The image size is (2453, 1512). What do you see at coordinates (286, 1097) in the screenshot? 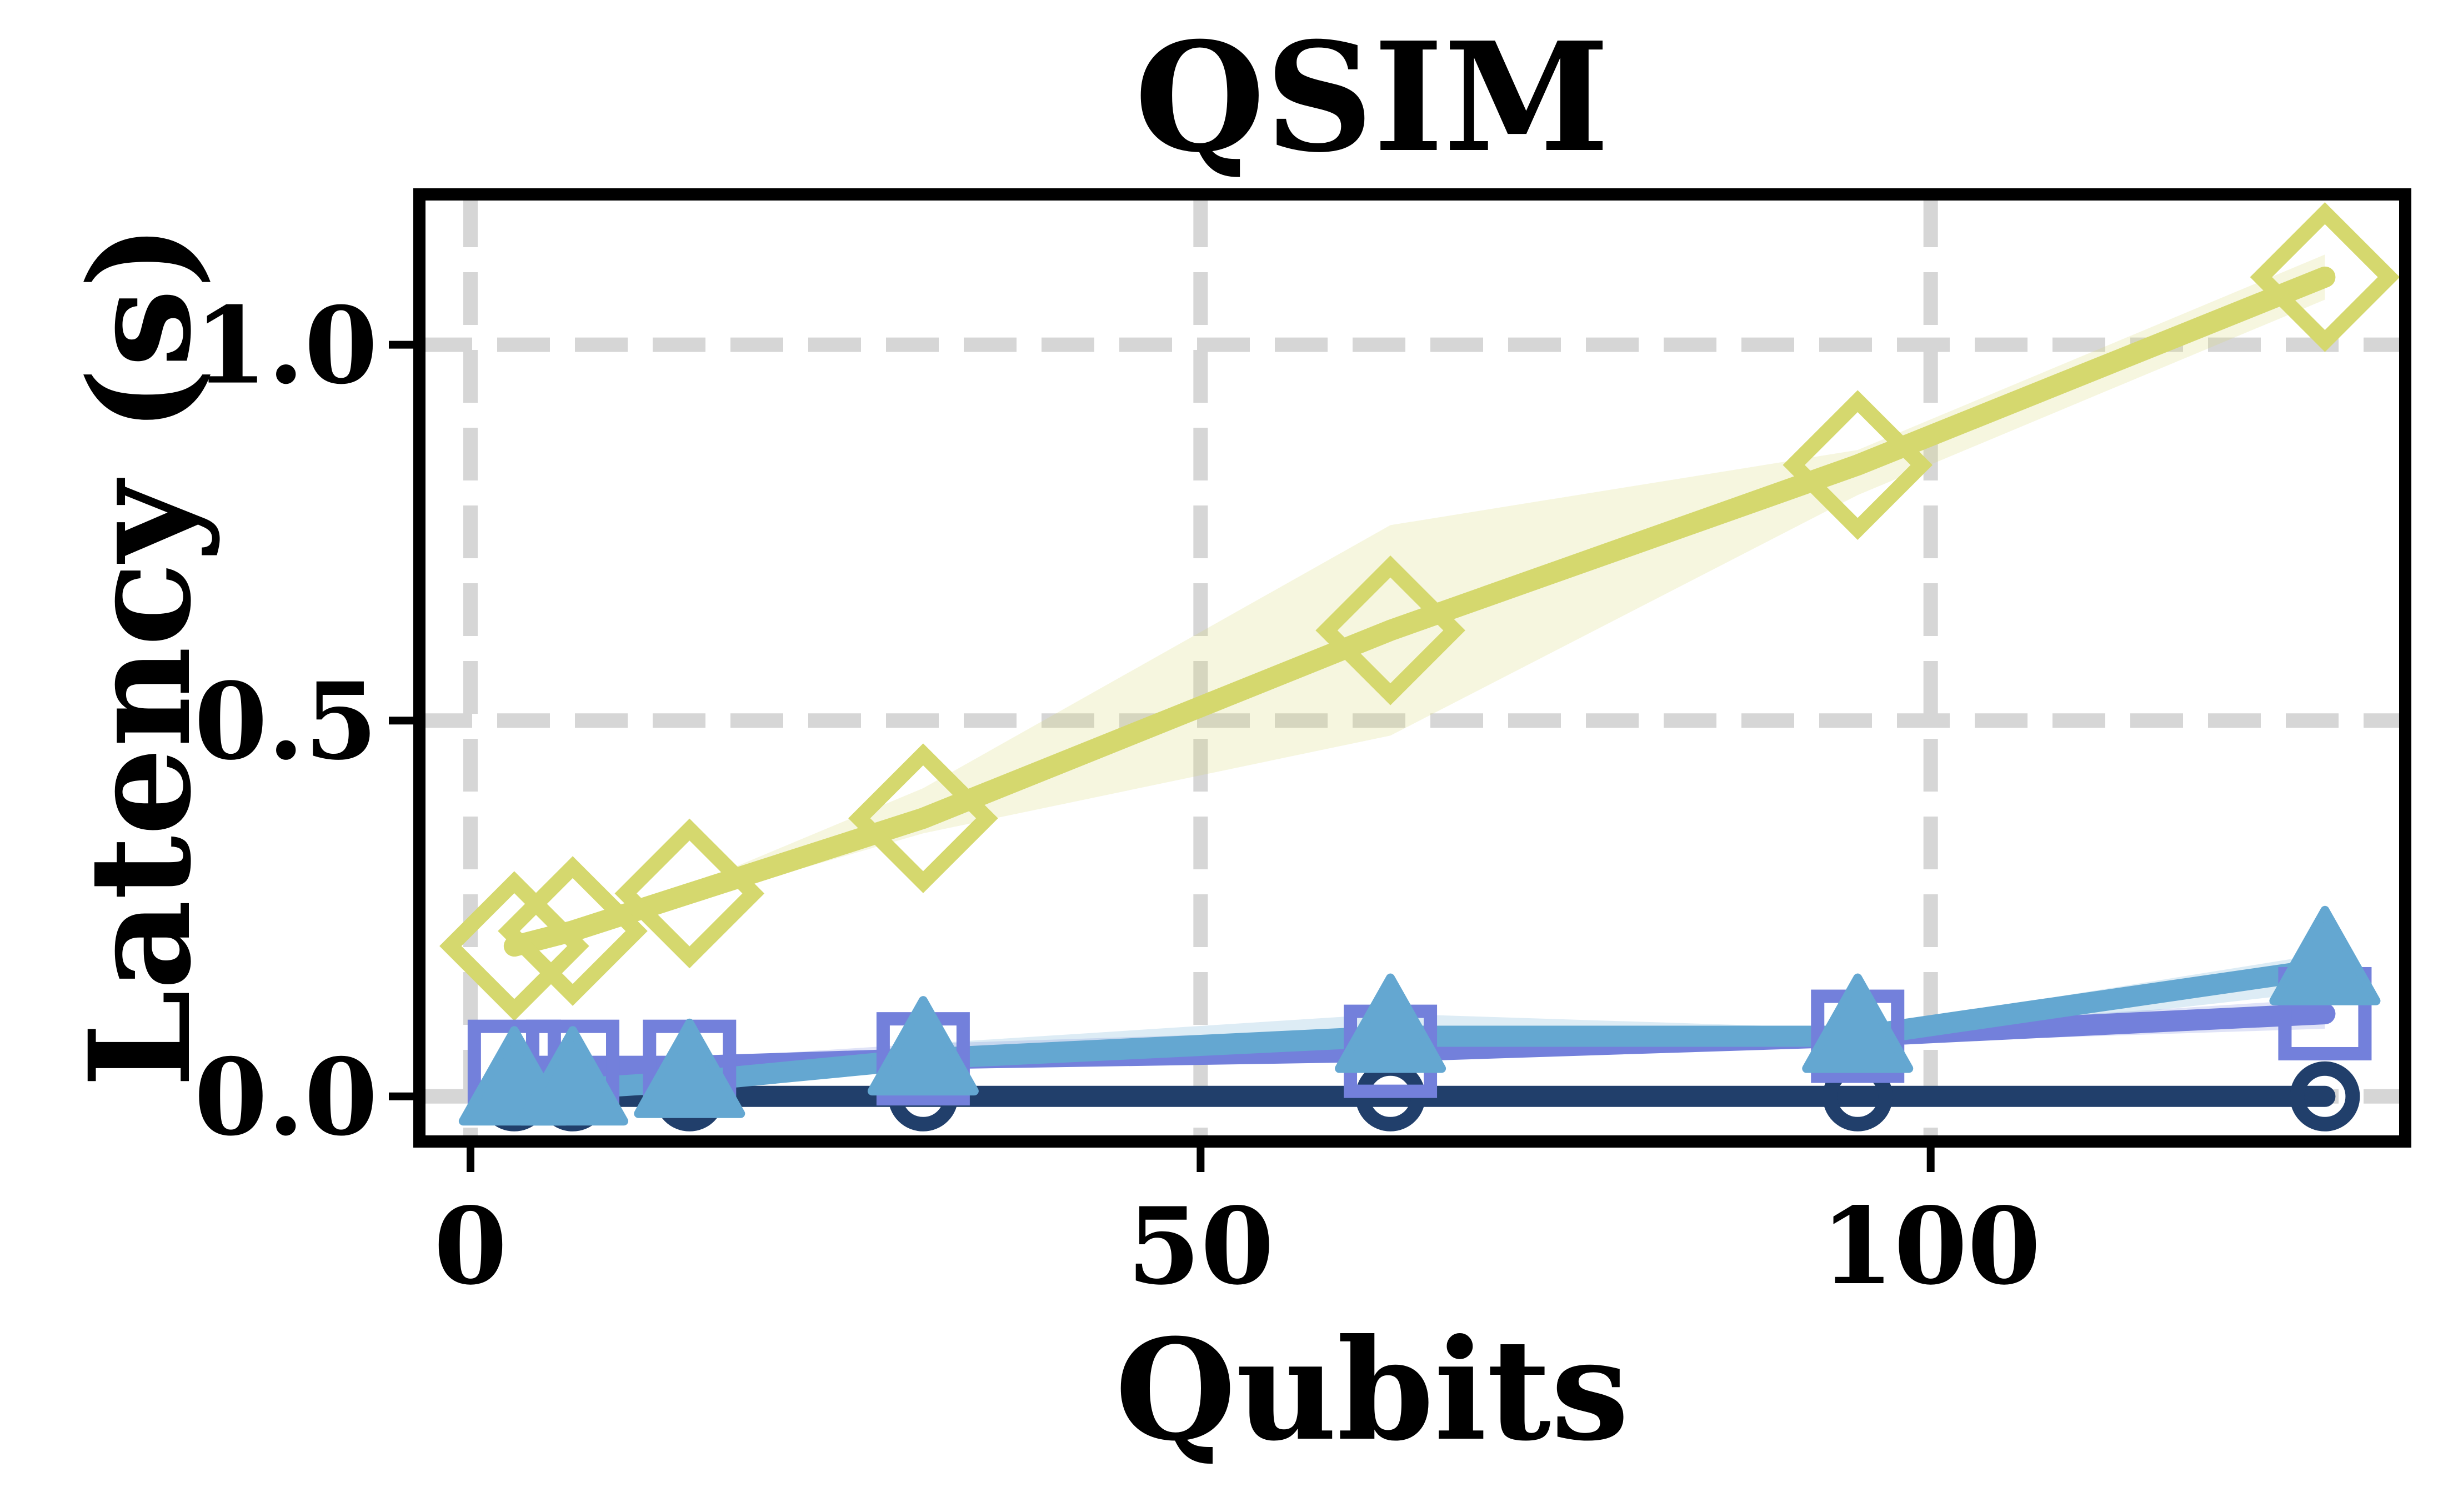
I see `y-tick-label: 0.0` at bounding box center [286, 1097].